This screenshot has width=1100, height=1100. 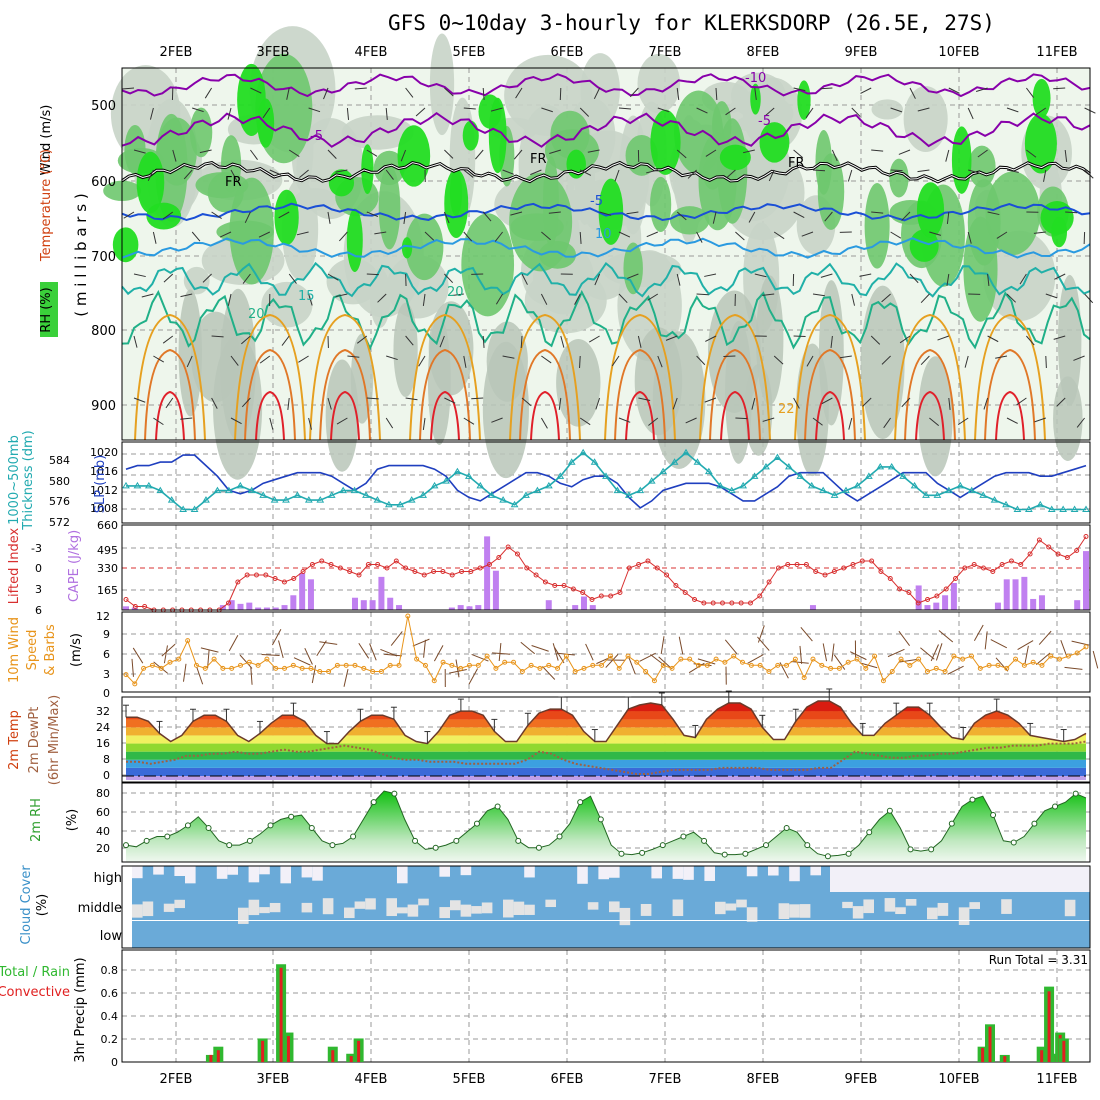 What do you see at coordinates (106, 775) in the screenshot?
I see `temp-tick-4: 0` at bounding box center [106, 775].